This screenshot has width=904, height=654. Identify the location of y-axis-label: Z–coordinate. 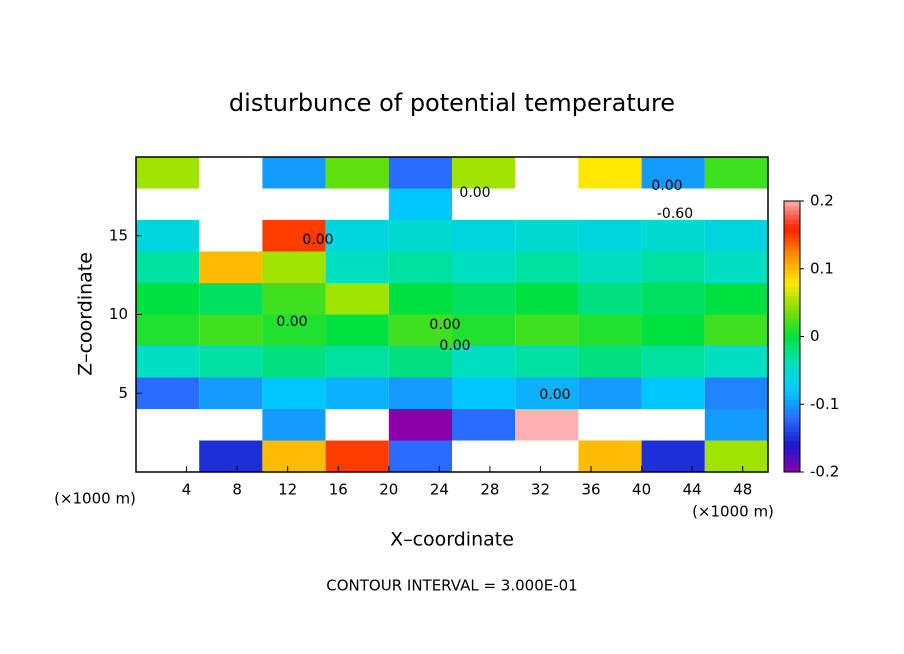
(86, 314).